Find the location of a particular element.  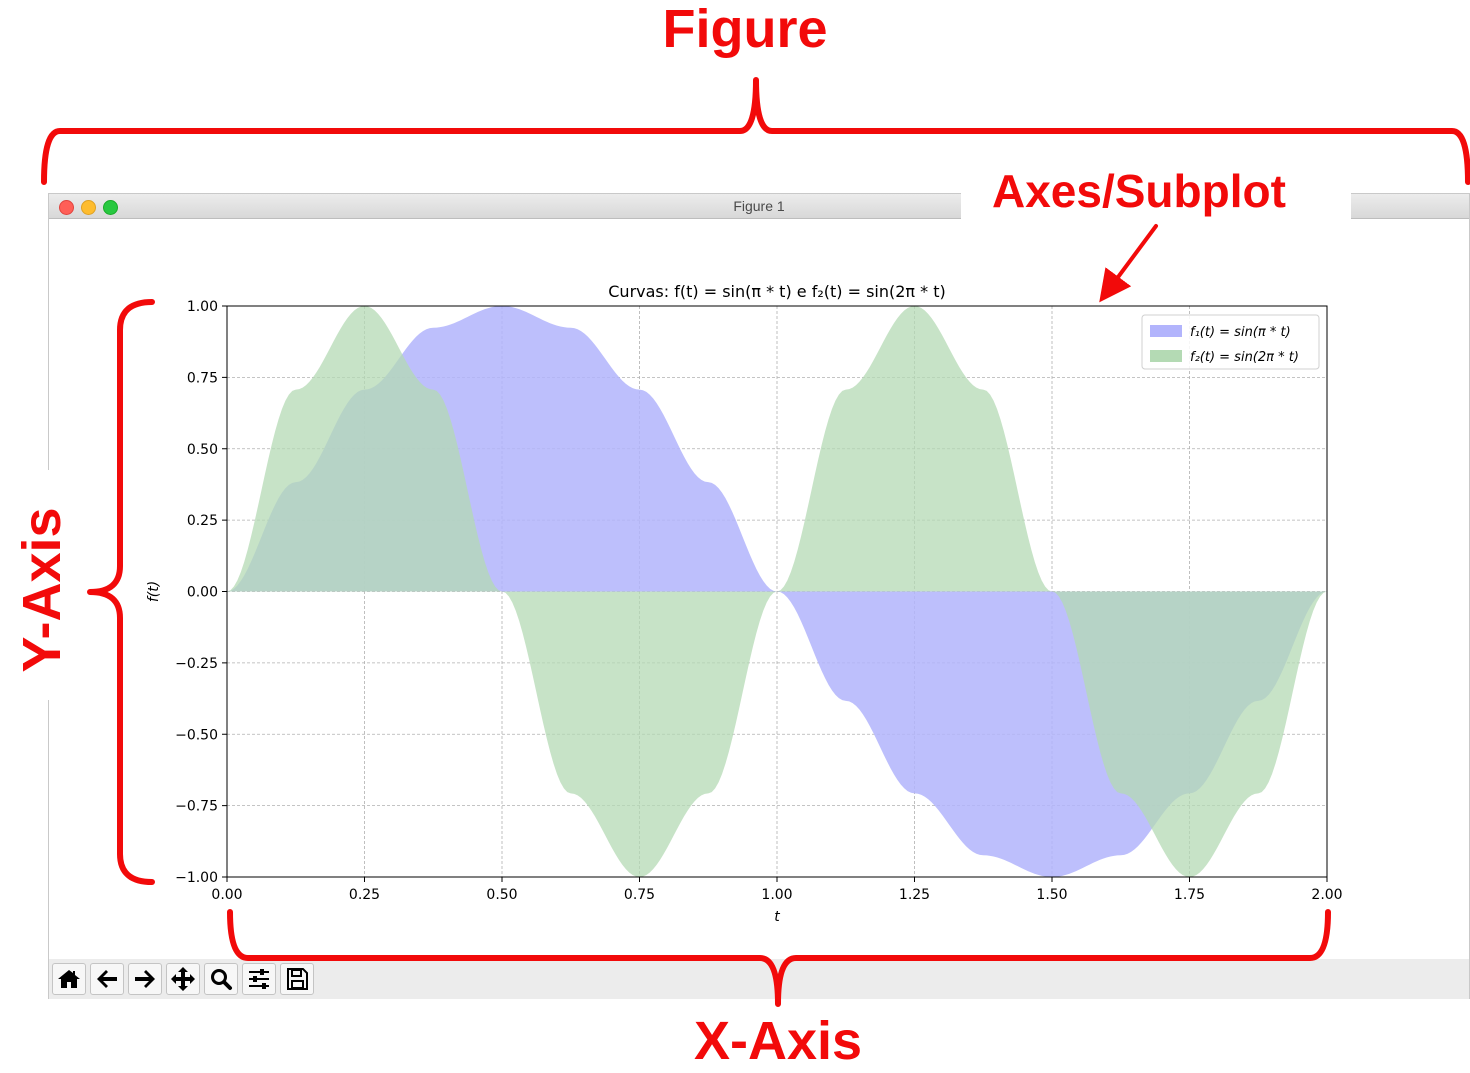

legend: f₁(t) = sin(π * t) f₂(t) = sin(2π * t) is located at coordinates (1230, 342).